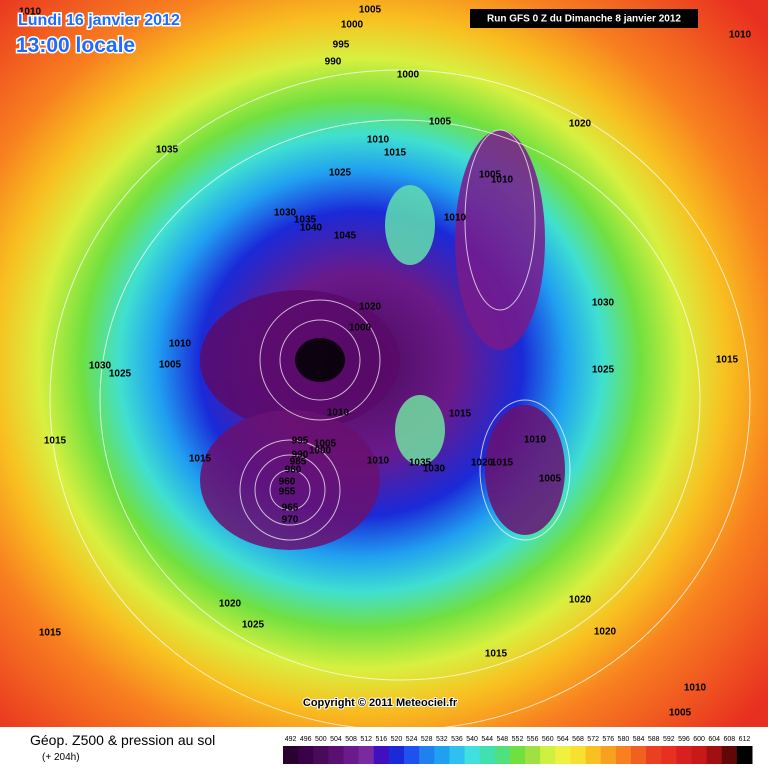 This screenshot has width=768, height=768. I want to click on run-info: Run GFS 0 Z du Dimanche 8 janvier 2012, so click(584, 19).